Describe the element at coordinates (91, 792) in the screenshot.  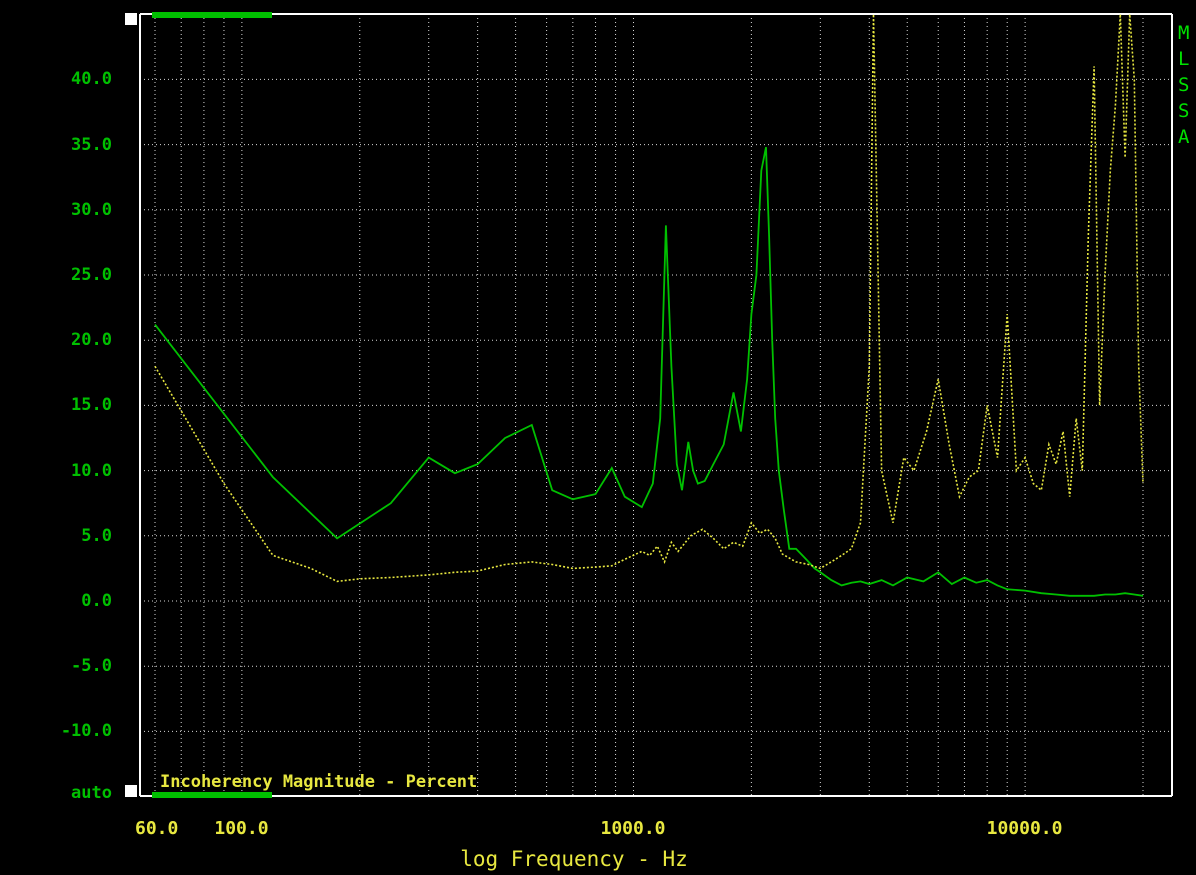
I see `y-tick-label: auto` at that location.